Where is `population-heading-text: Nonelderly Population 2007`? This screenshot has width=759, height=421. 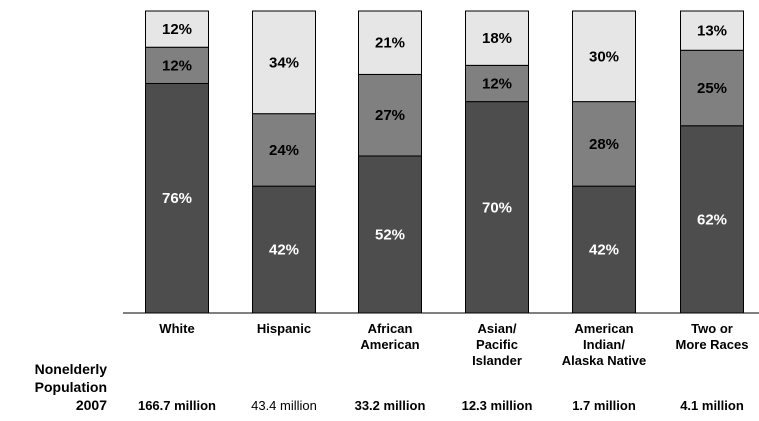 population-heading-text: Nonelderly Population 2007 is located at coordinates (71, 387).